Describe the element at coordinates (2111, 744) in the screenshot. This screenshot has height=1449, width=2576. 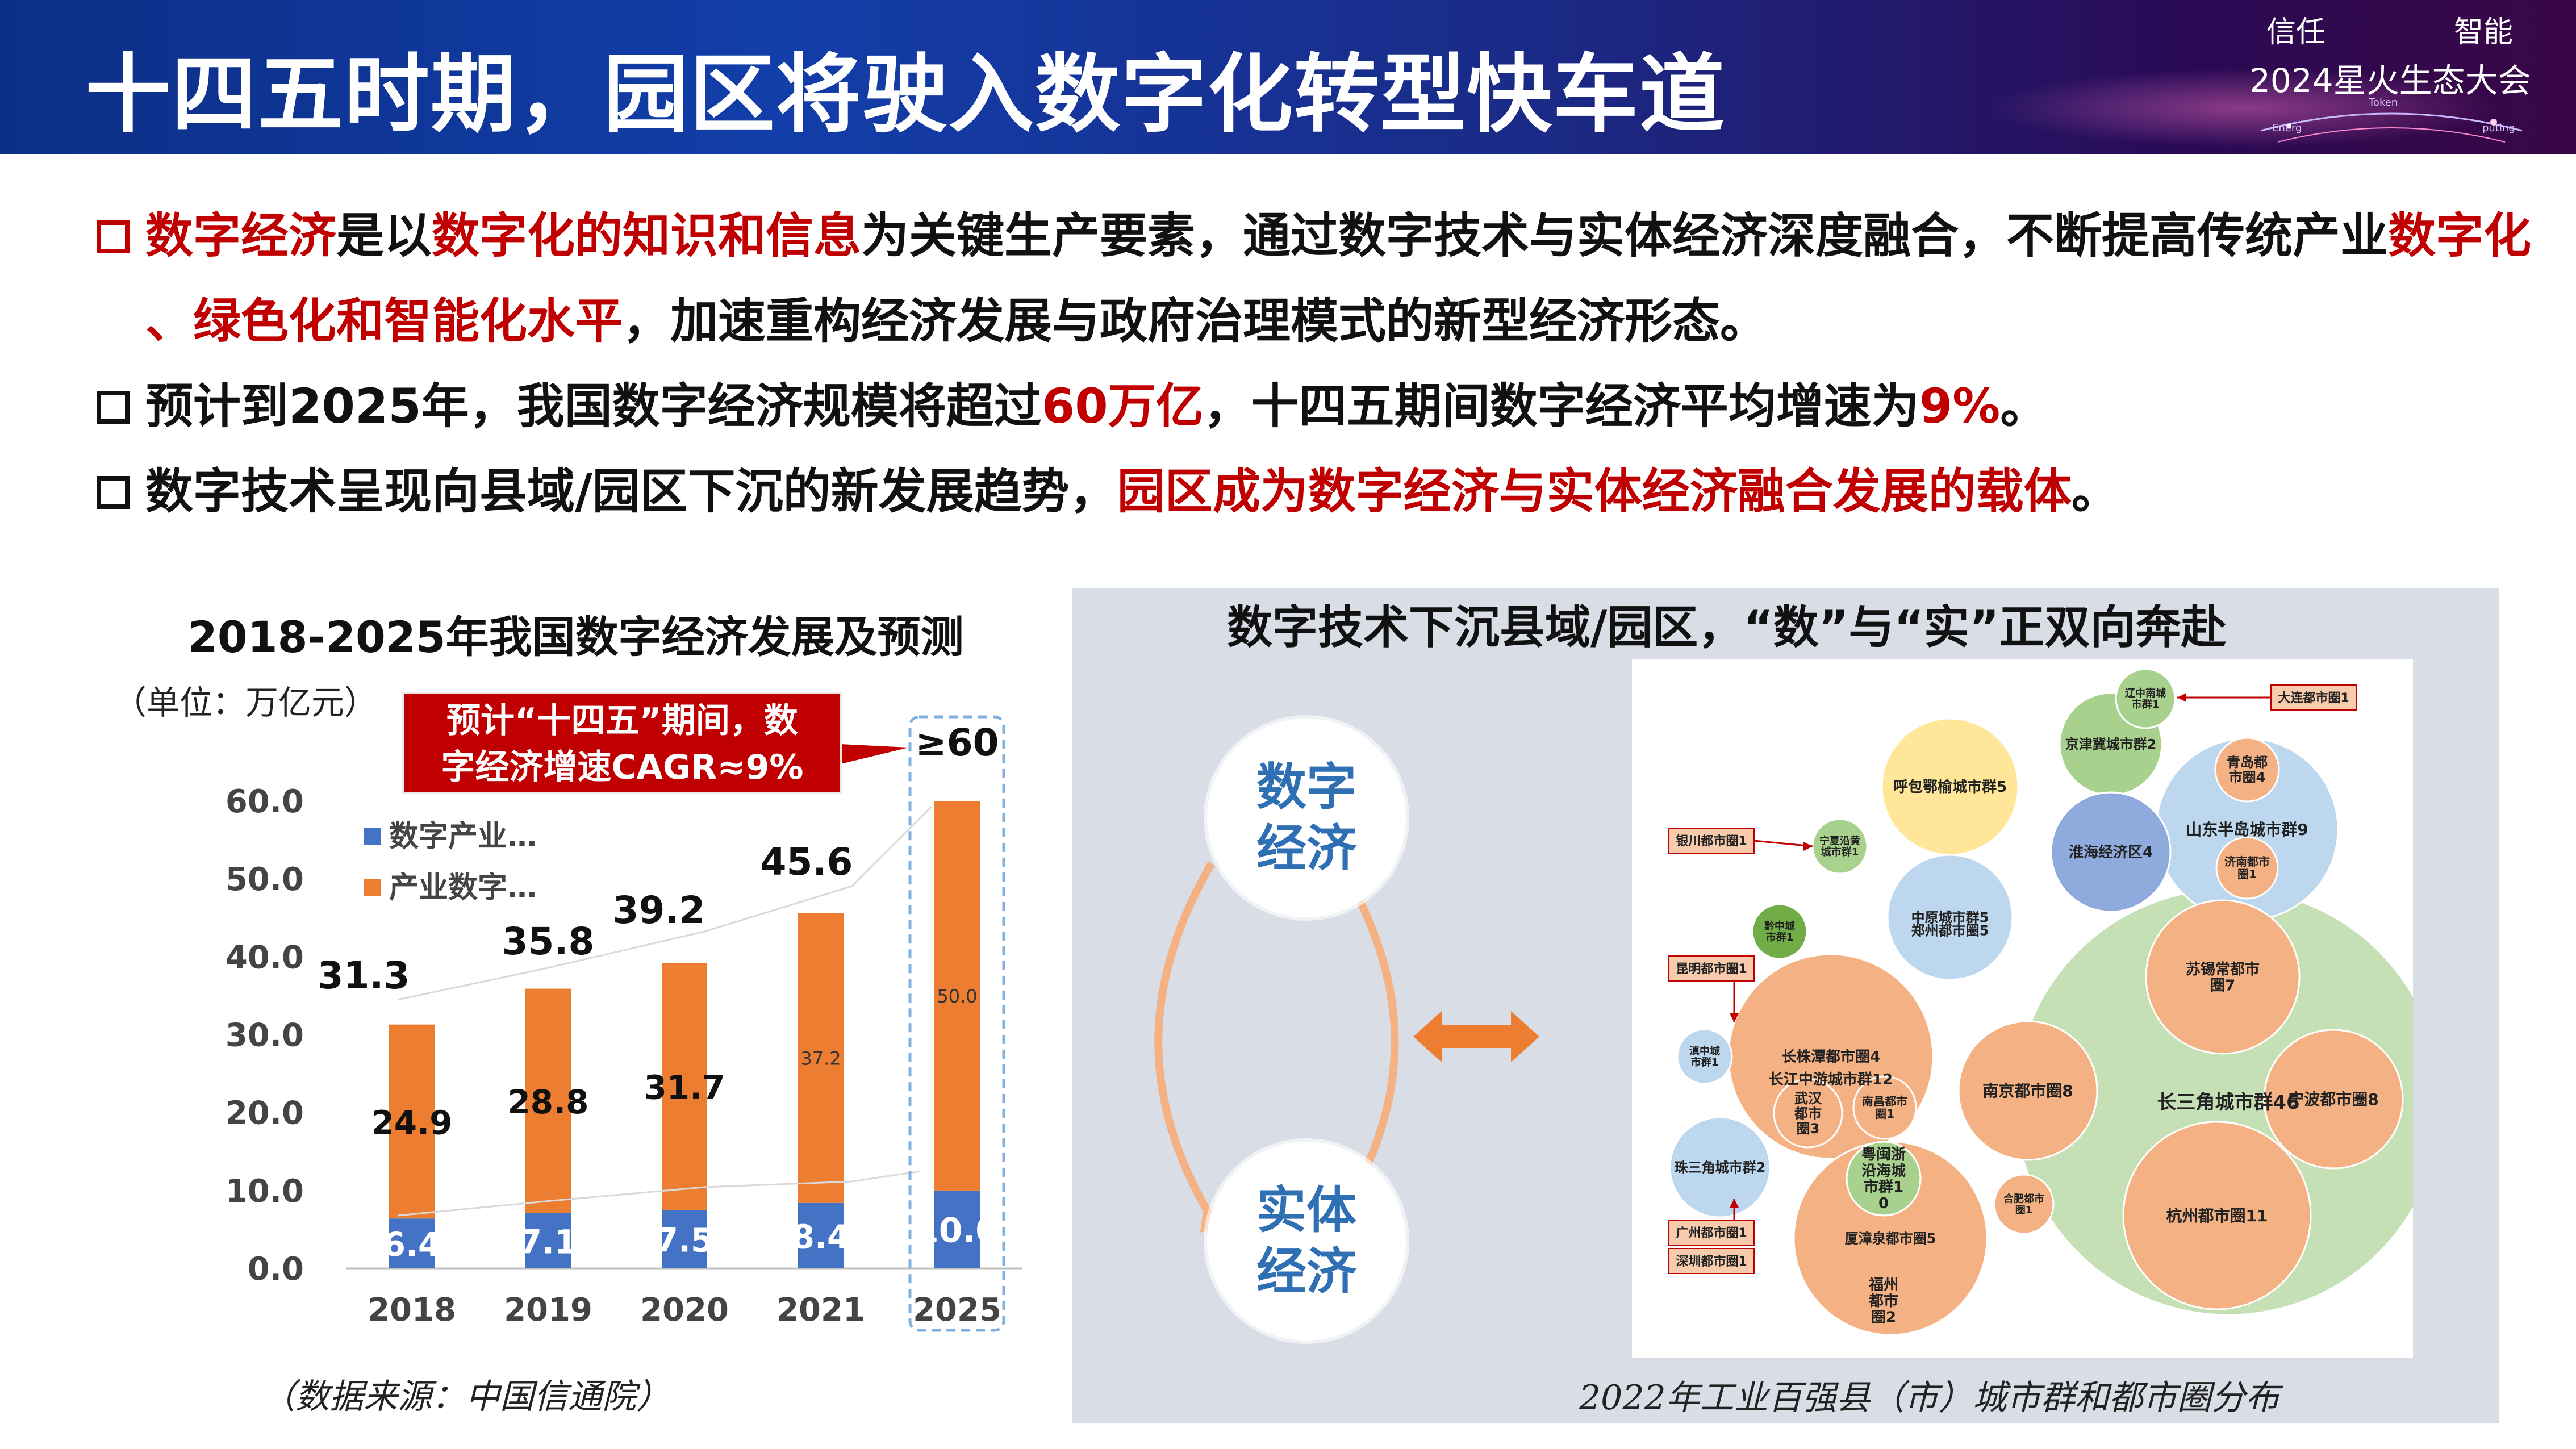
I see `cluster-label: 京津冀城市群2` at that location.